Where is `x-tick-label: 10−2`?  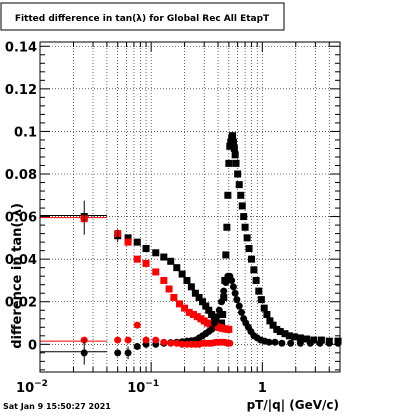
x-tick-label: 10−2 is located at coordinates (32, 387).